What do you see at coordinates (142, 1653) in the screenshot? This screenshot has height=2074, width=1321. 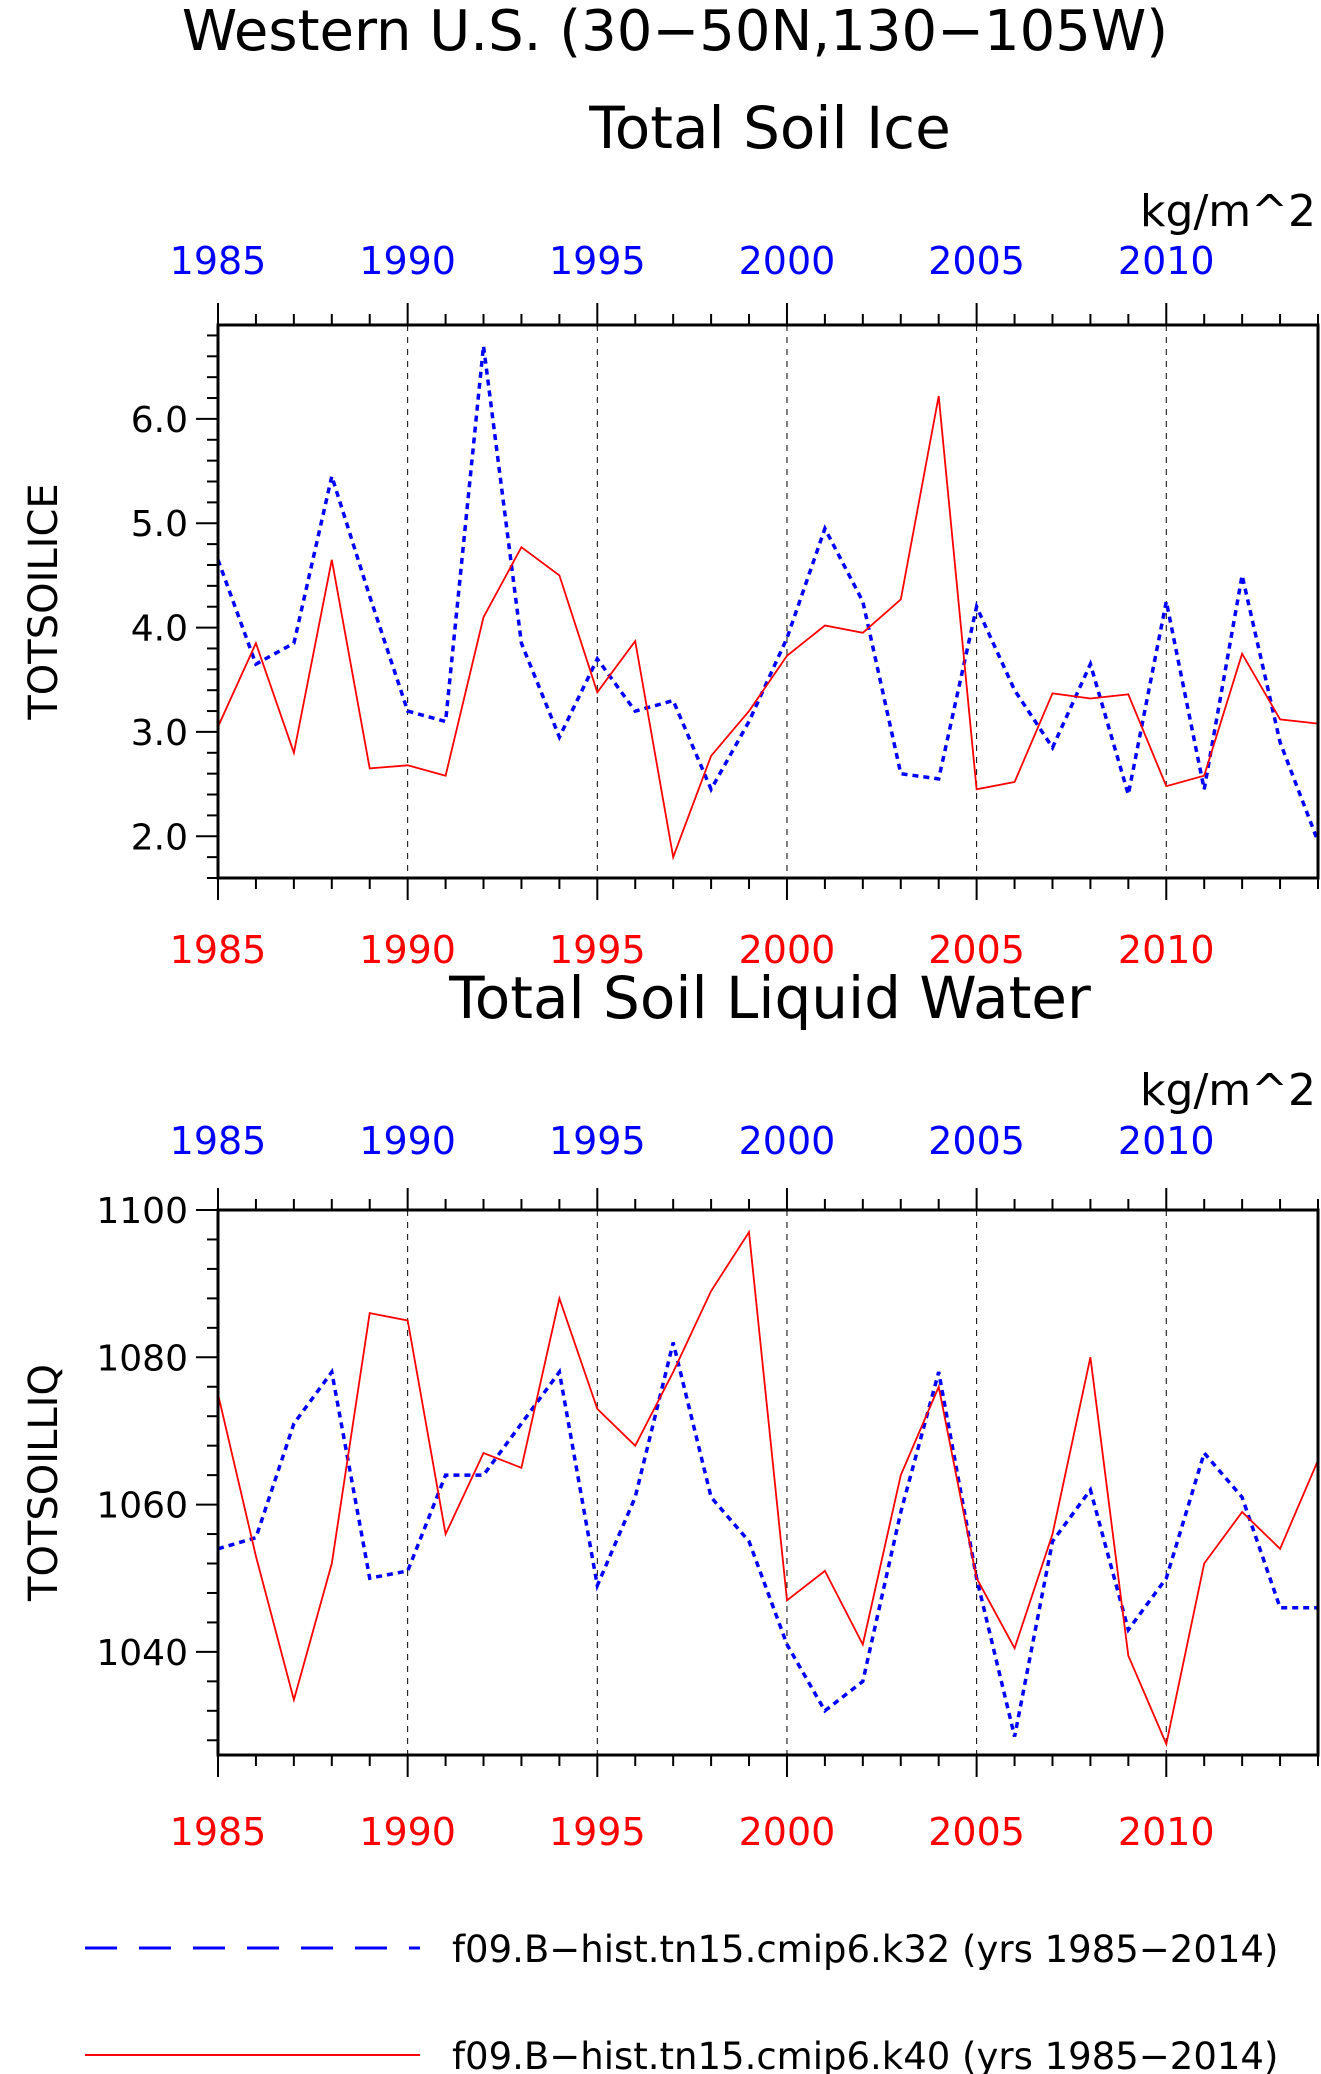 I see `y-tick-label: 1040` at bounding box center [142, 1653].